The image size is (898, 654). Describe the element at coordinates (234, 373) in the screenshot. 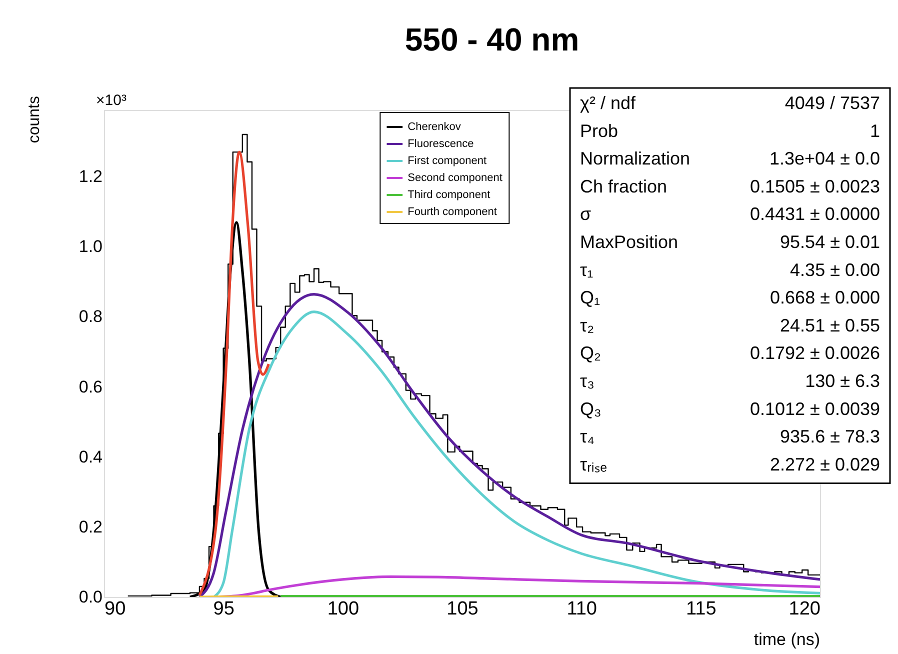

I see `line-series` at that location.